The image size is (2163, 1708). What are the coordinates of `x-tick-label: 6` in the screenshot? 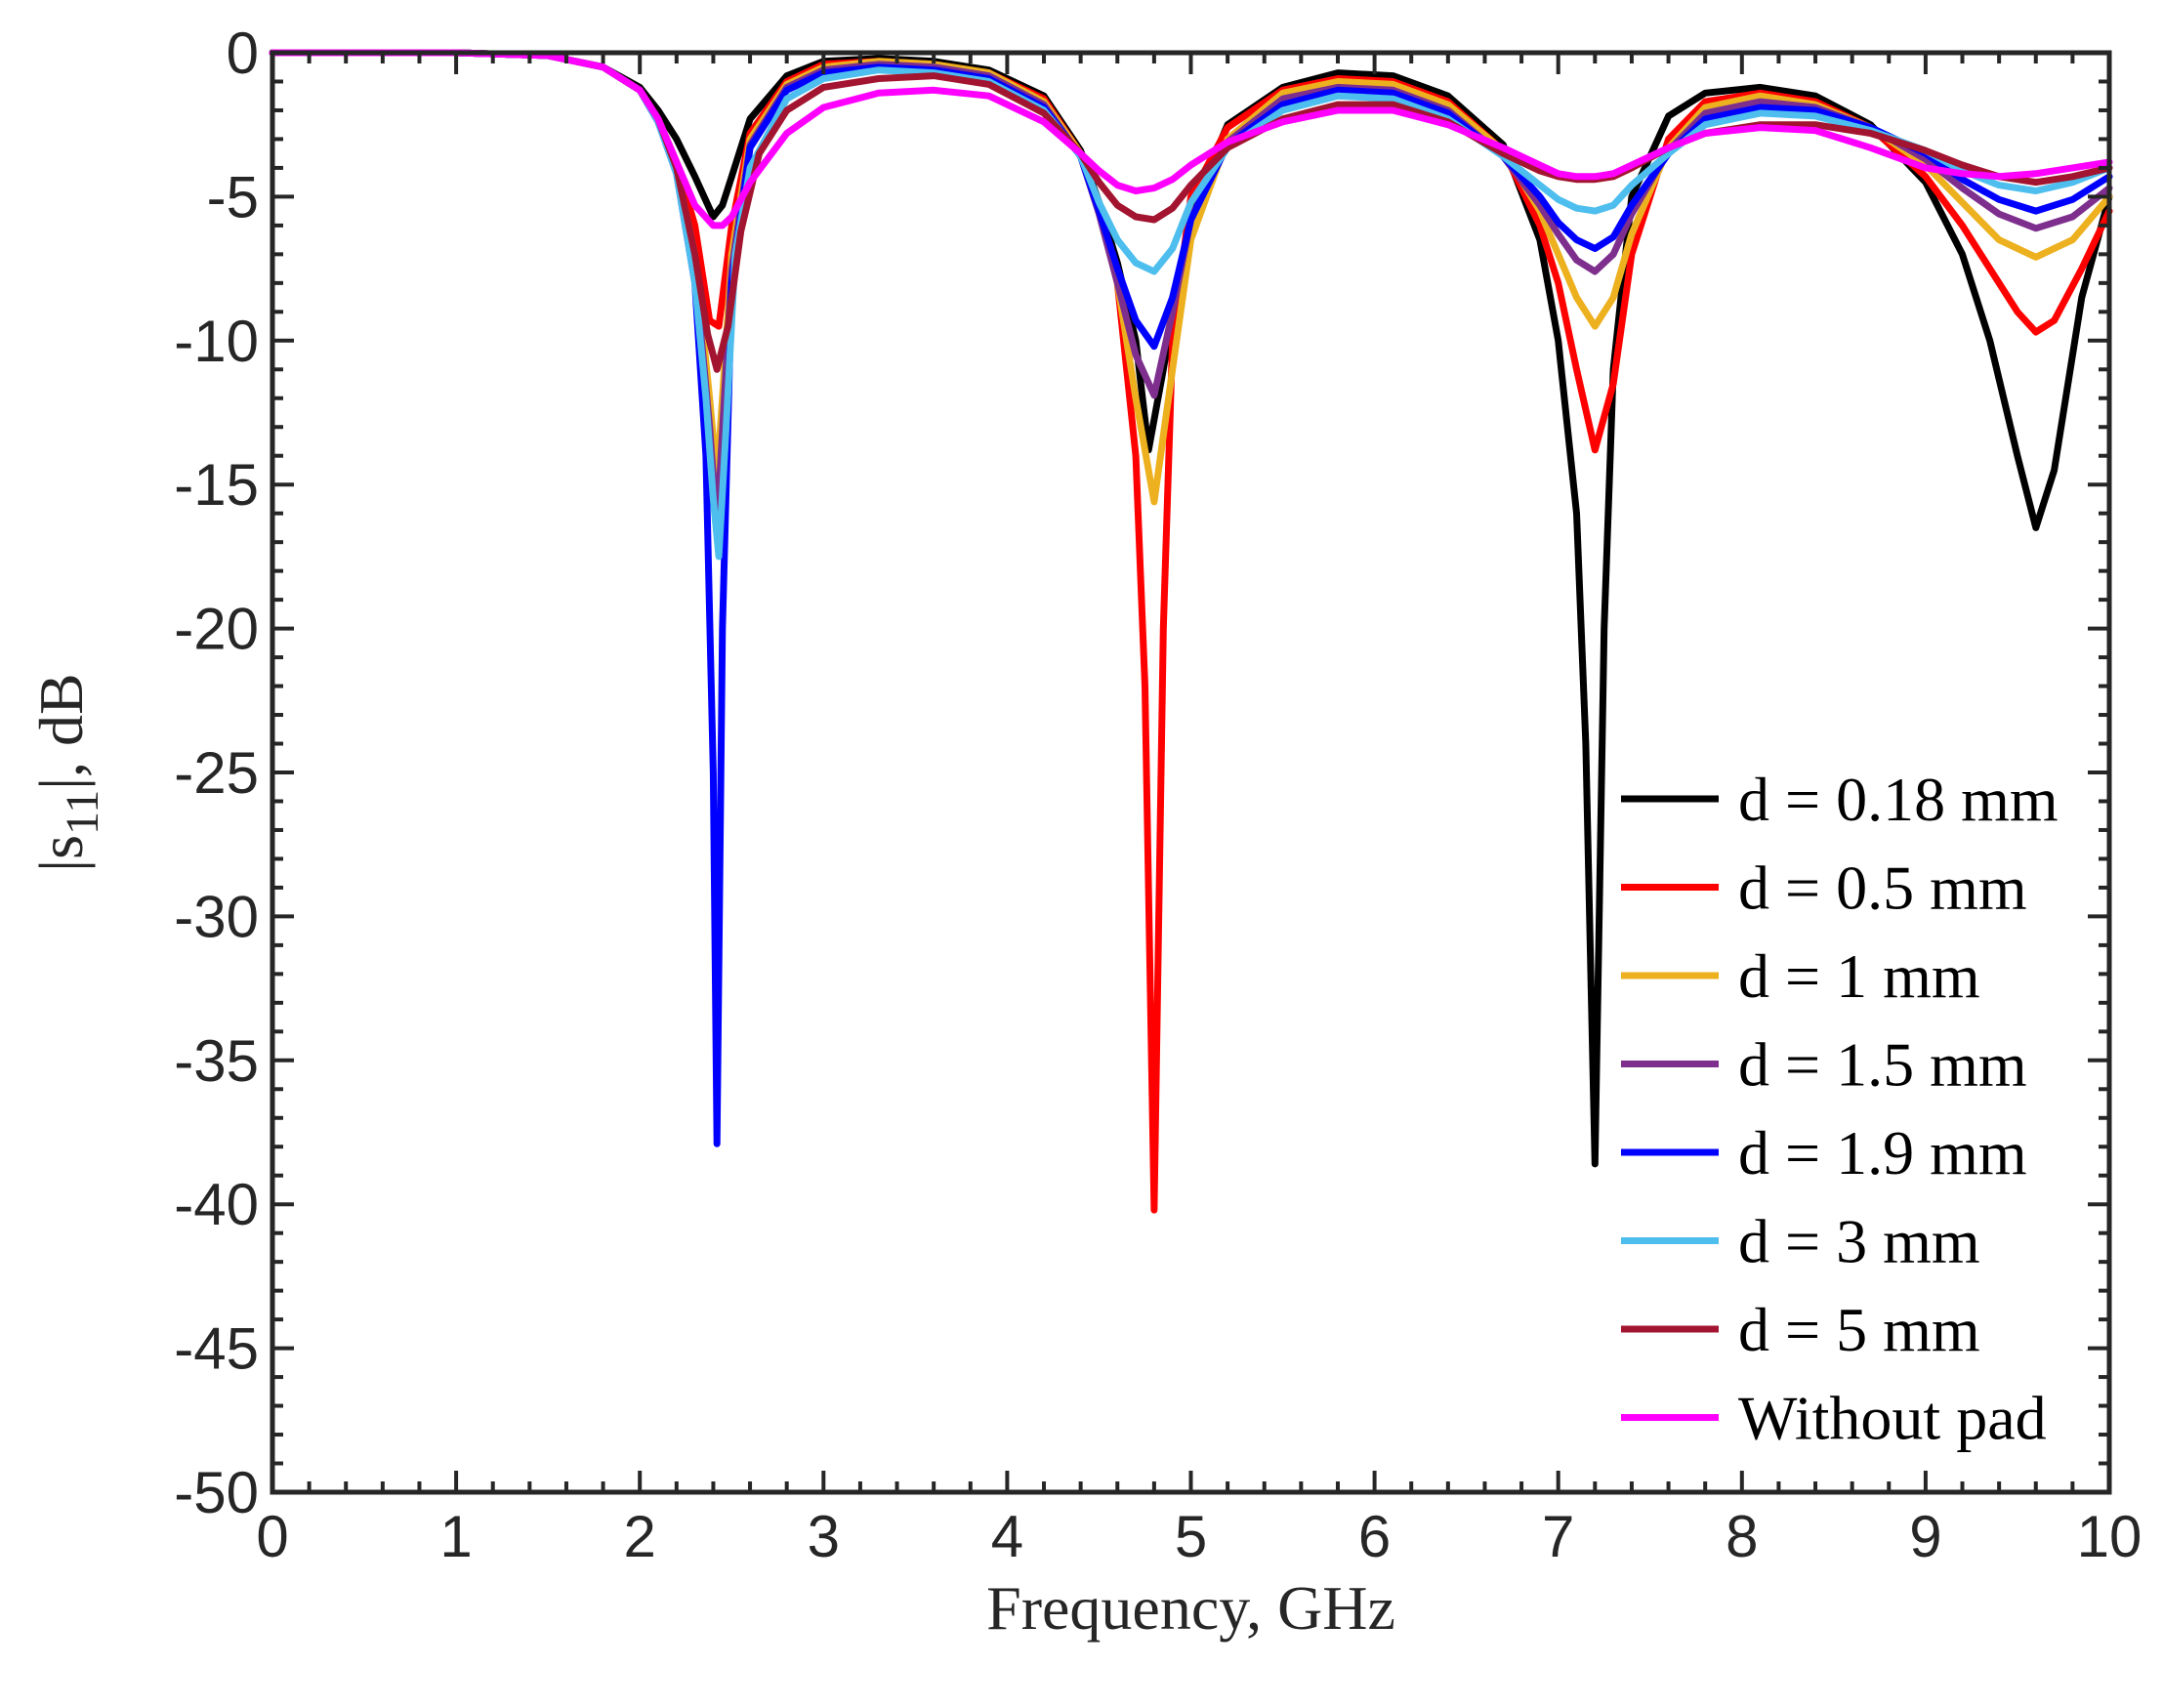 It's located at (1374, 1537).